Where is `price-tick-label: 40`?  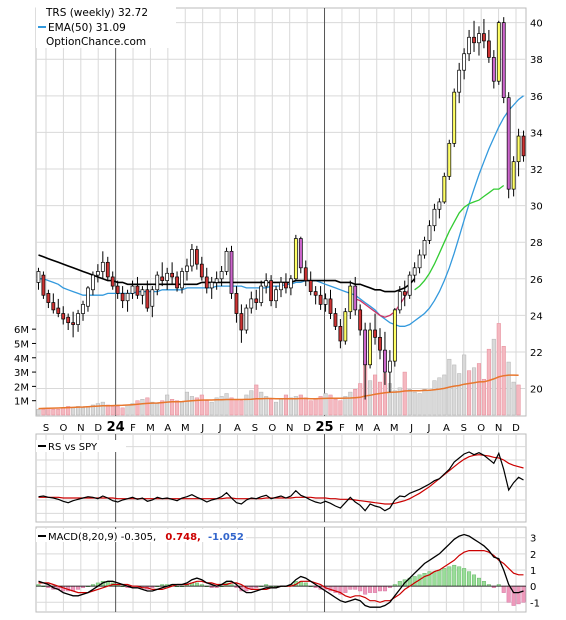
price-tick-label: 40 is located at coordinates (536, 24).